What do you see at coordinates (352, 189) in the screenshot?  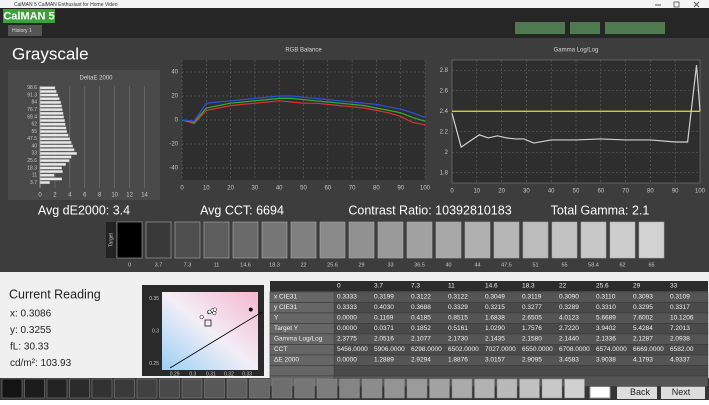 I see `x-tick-label: 70` at bounding box center [352, 189].